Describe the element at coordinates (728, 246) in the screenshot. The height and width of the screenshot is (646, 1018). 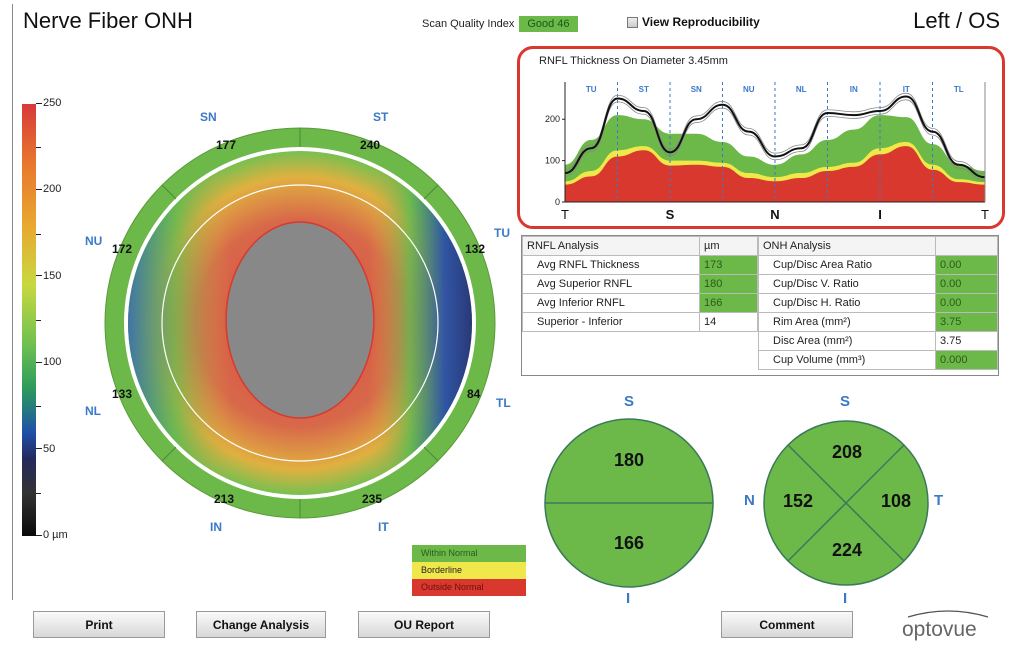
I see `rnfl-unit: µm` at that location.